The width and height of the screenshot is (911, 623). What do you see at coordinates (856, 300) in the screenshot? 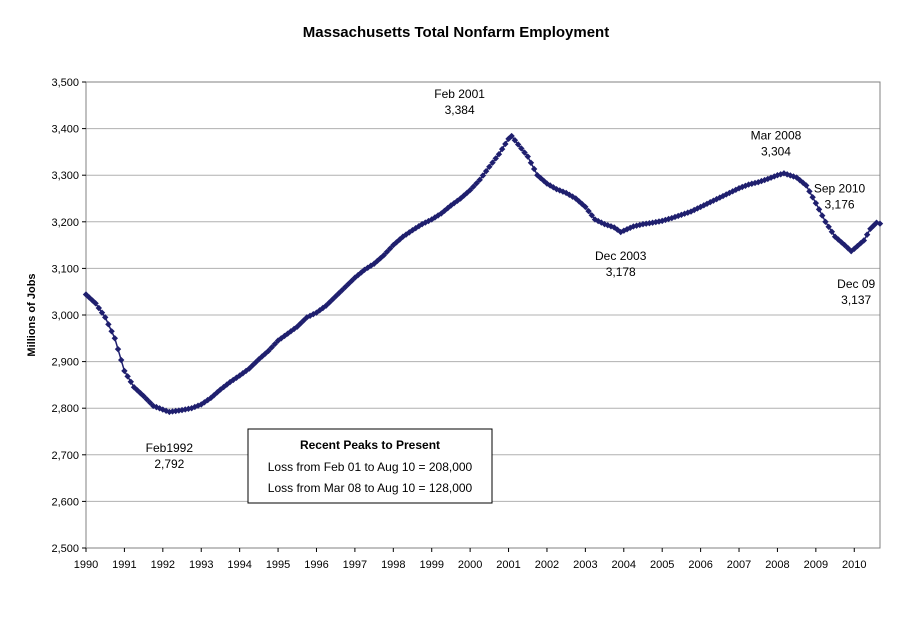
I see `annotation-value: 3,137` at bounding box center [856, 300].